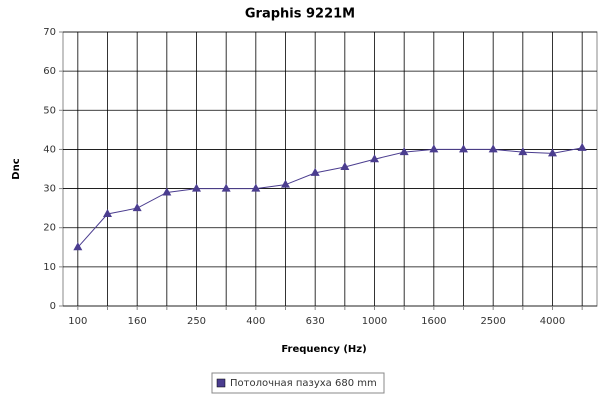  Describe the element at coordinates (374, 321) in the screenshot. I see `x-tick-label: 1000` at that location.